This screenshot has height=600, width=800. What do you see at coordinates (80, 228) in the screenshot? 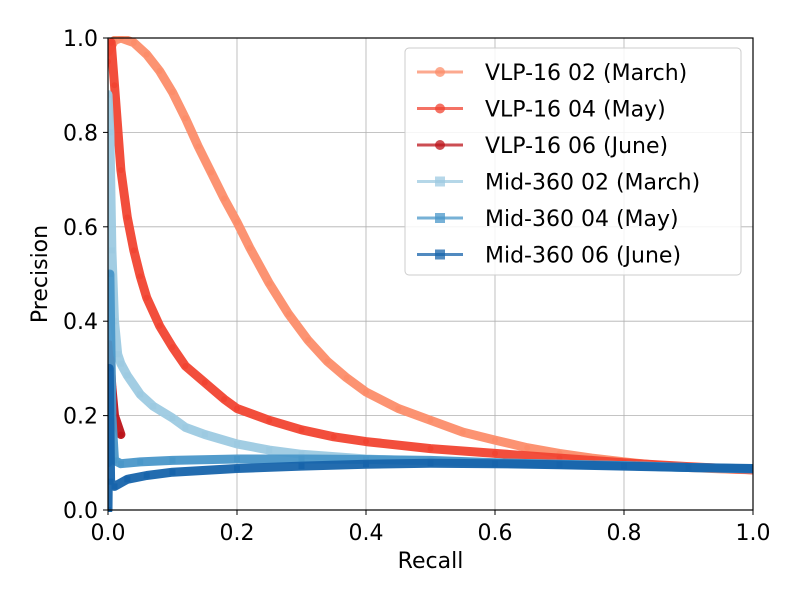
I see `y-tick-label: 0.6` at bounding box center [80, 228].